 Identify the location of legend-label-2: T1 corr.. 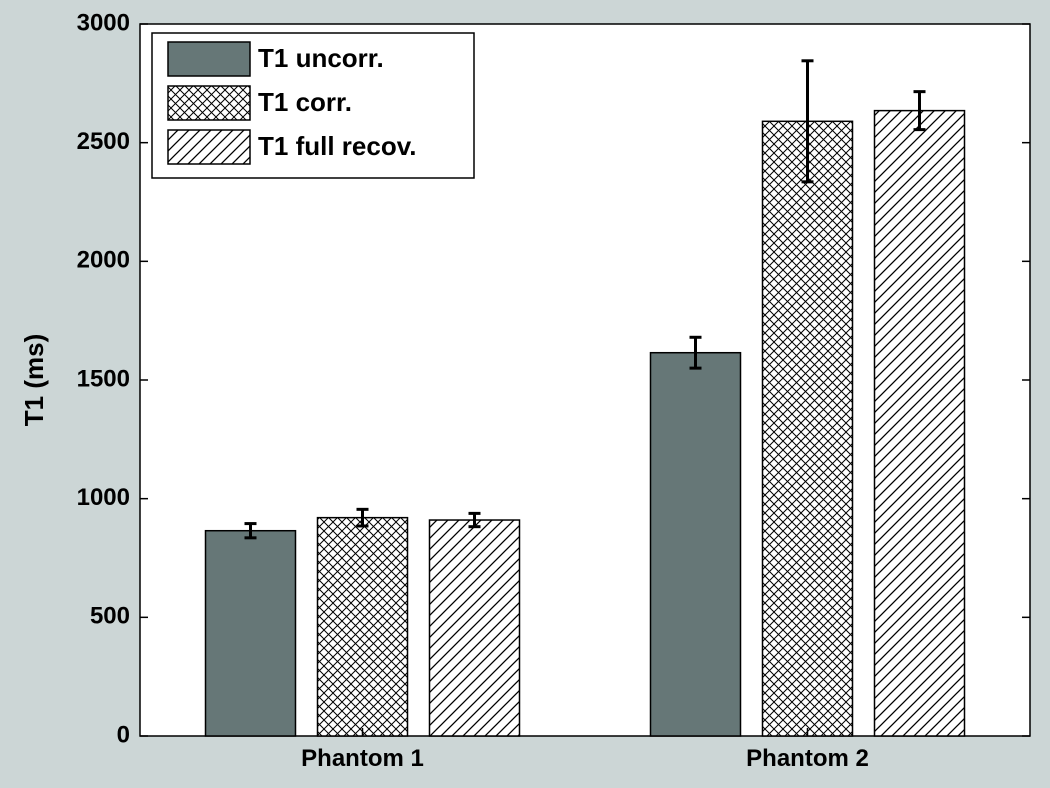
(305, 102).